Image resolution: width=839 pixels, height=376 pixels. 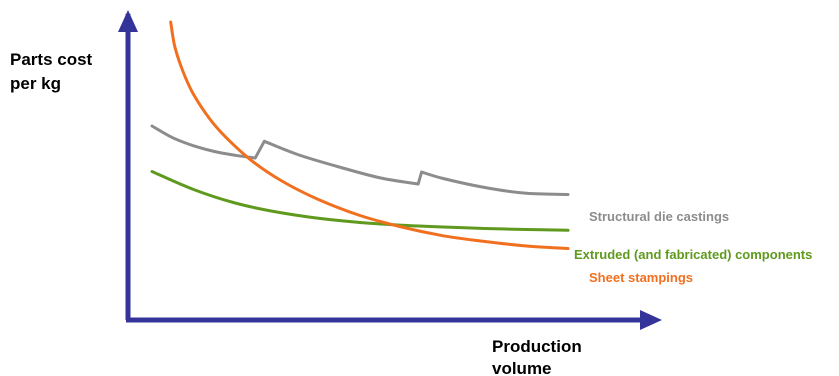 What do you see at coordinates (360, 160) in the screenshot?
I see `series-line-die-castings` at bounding box center [360, 160].